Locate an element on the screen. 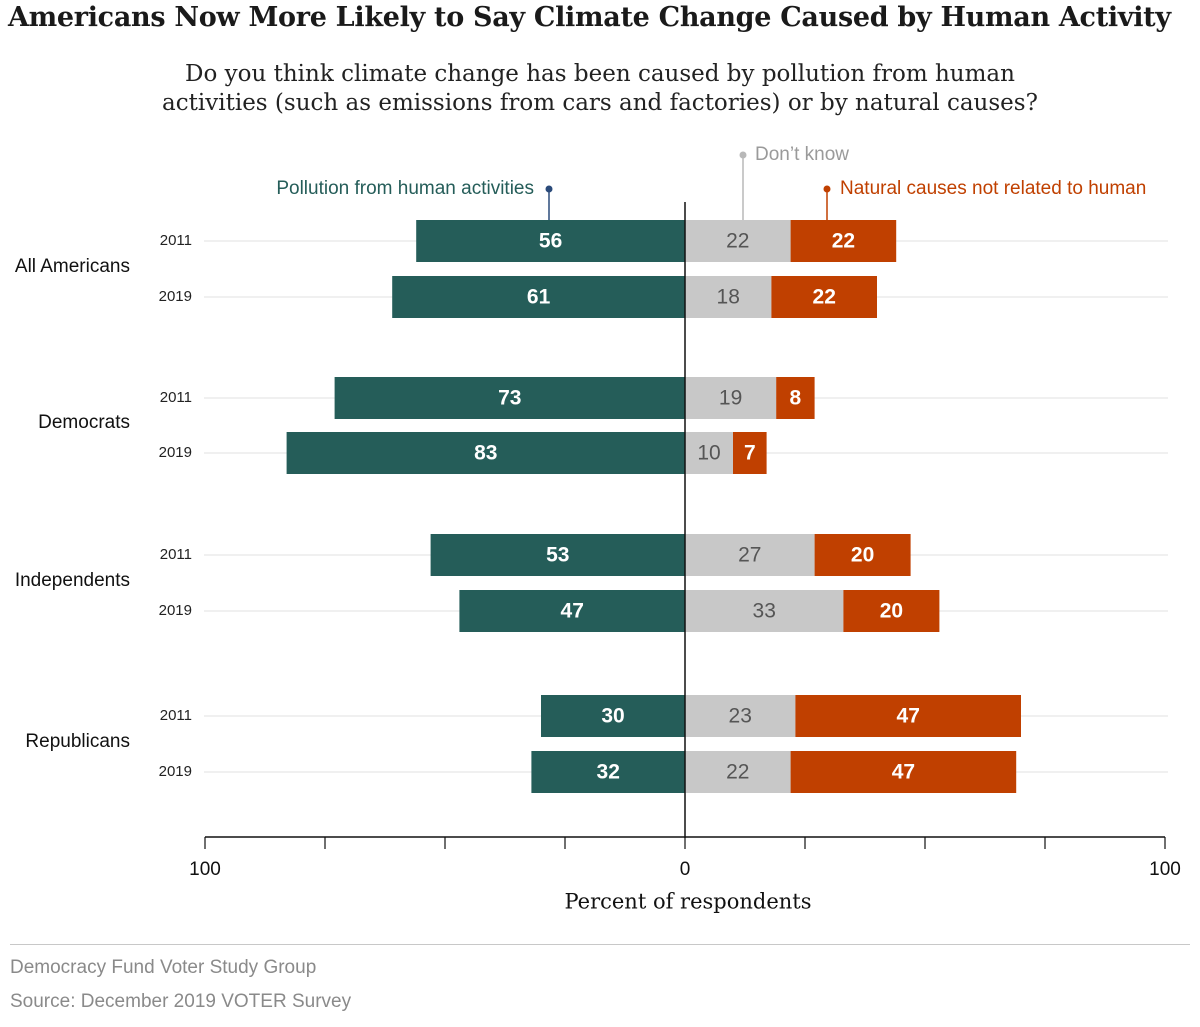 This screenshot has width=1200, height=1027. value-label-human: 83 is located at coordinates (485, 453).